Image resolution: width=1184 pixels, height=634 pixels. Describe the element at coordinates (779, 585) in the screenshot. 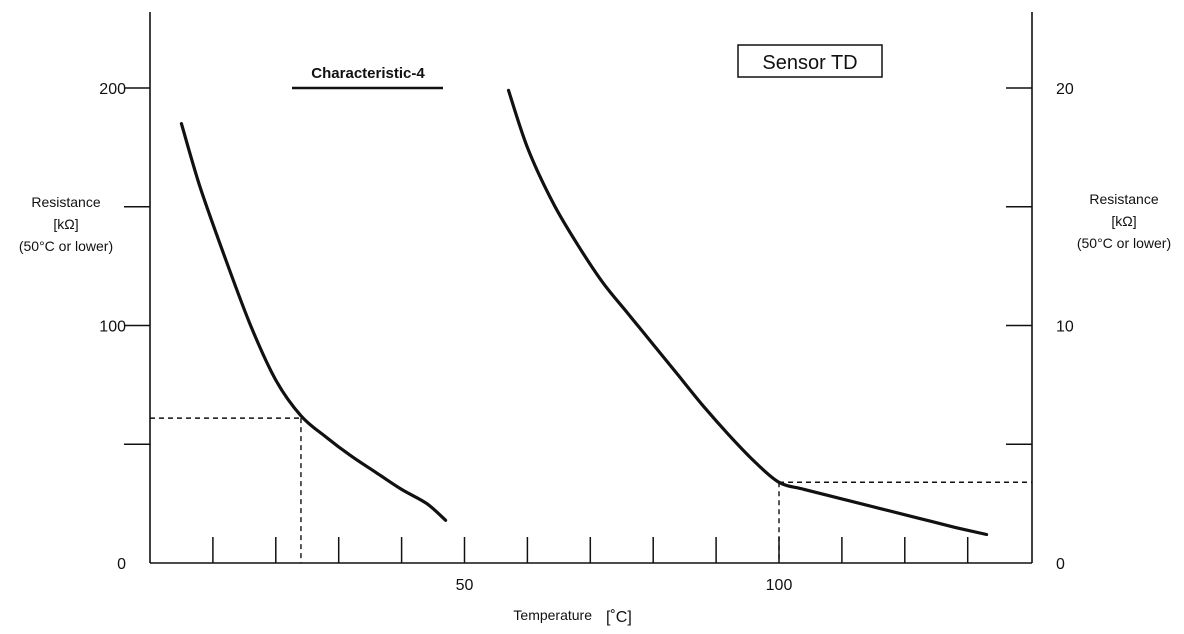

I see `x-tick-label: 100` at that location.